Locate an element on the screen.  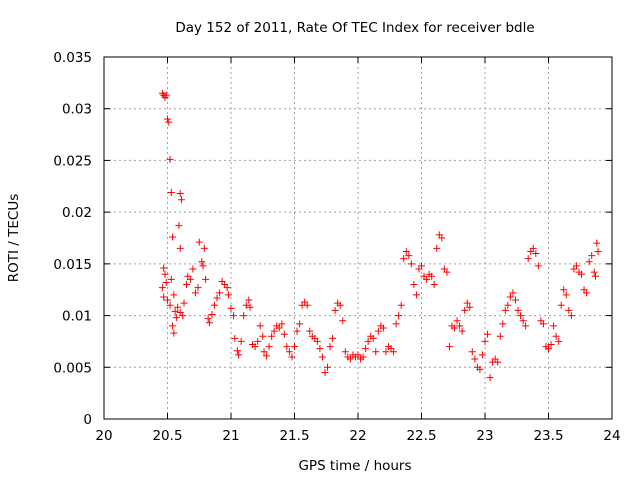
y-tick-label: 0.01 is located at coordinates (77, 317).